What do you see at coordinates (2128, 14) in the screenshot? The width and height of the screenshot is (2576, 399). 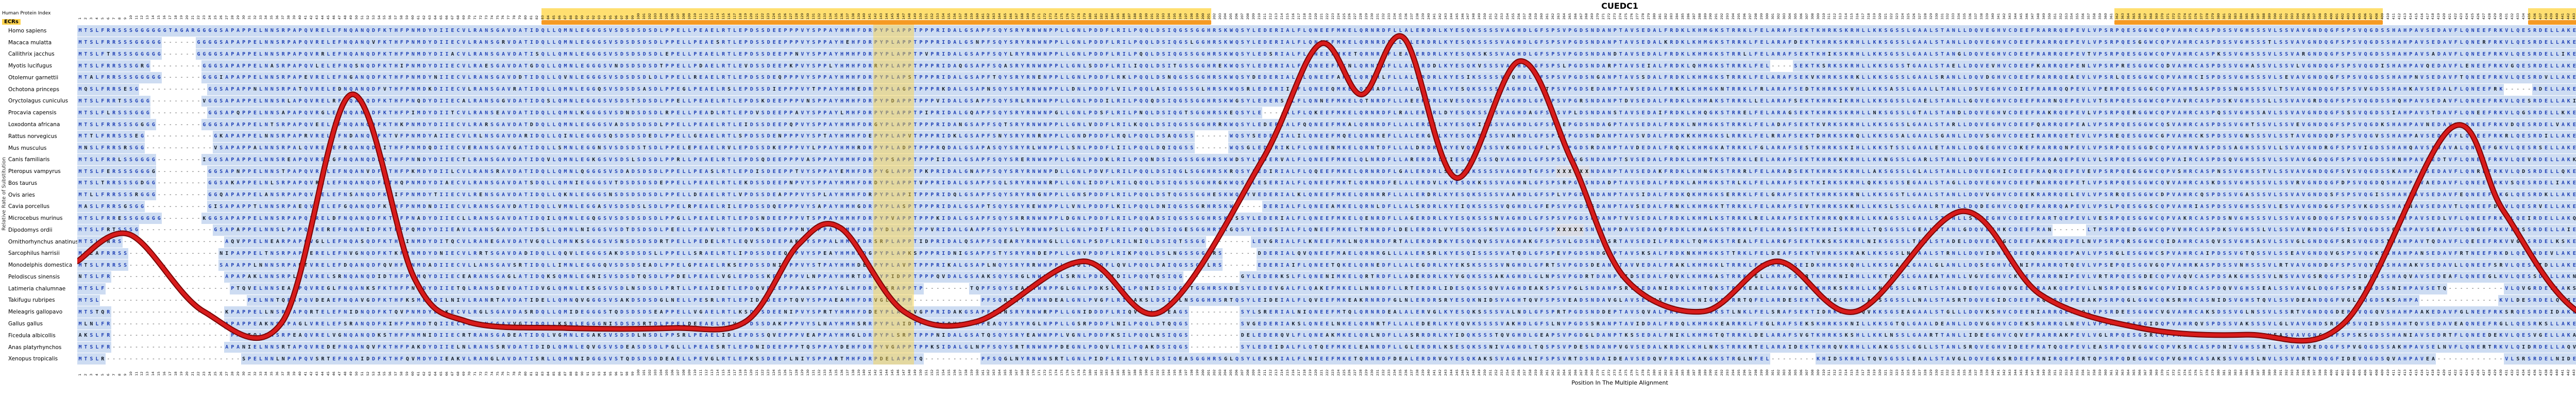 I see `ruler-tick: 364` at bounding box center [2128, 14].